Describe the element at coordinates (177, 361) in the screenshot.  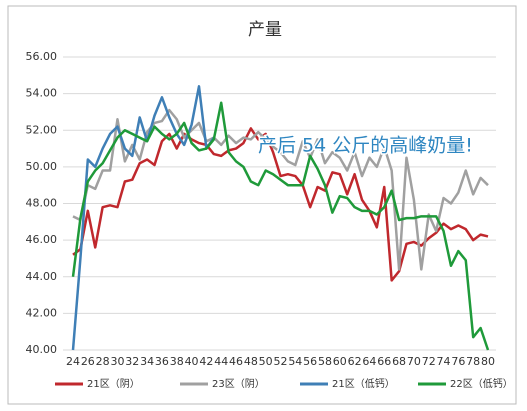
I see `x-tick-label: 38` at that location.